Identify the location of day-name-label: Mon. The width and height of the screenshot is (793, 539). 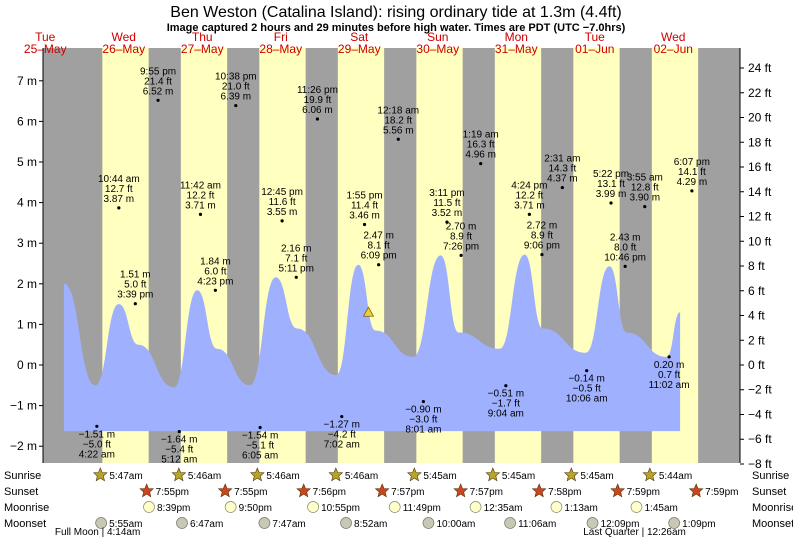
(516, 37).